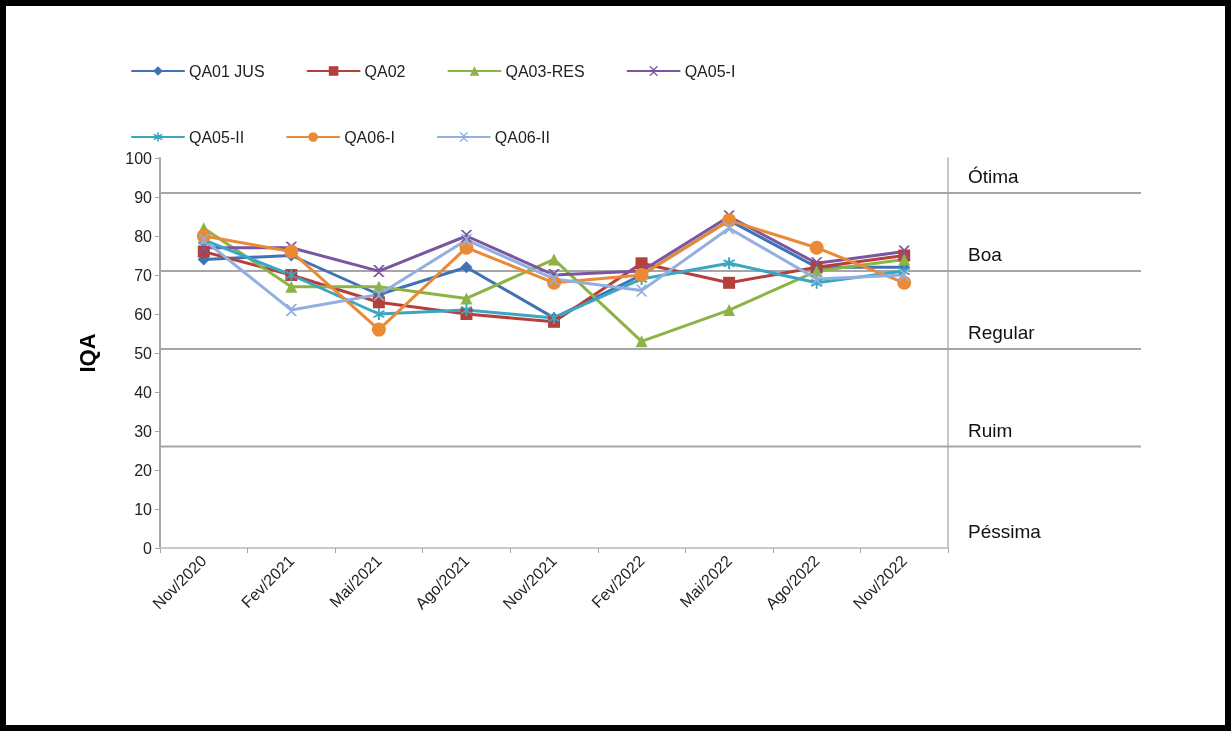 The image size is (1231, 731). What do you see at coordinates (385, 71) in the screenshot?
I see `legend-label: QA02` at bounding box center [385, 71].